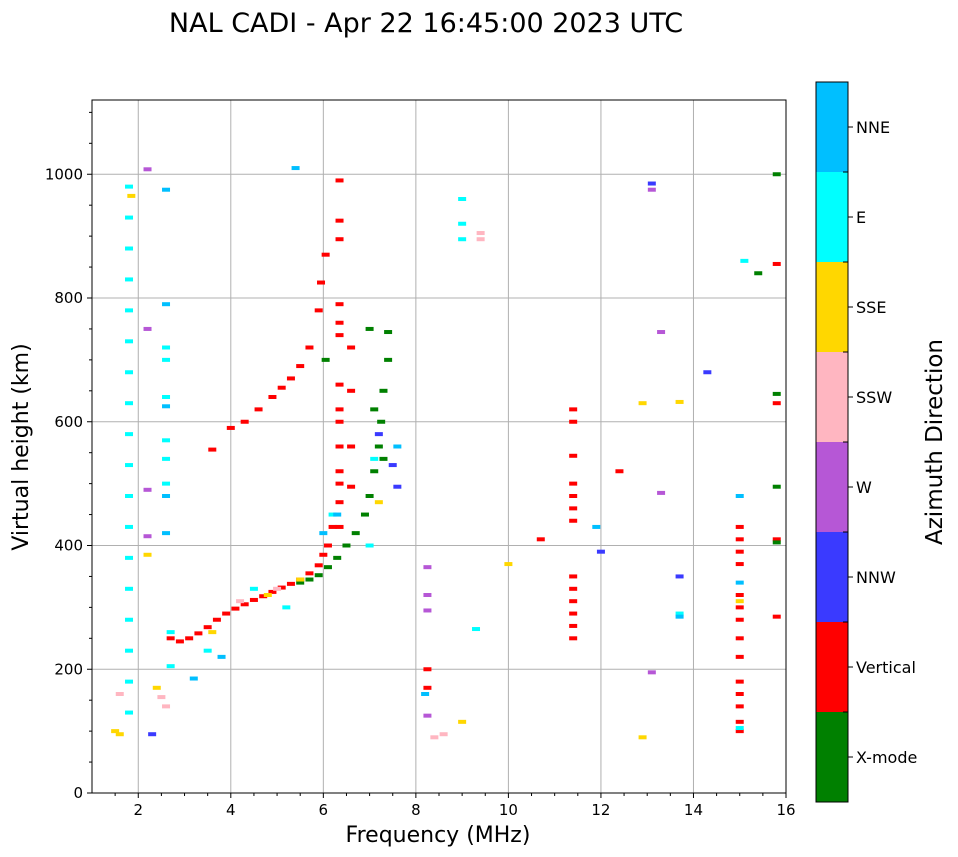  What do you see at coordinates (871, 307) in the screenshot?
I see `colorbar-label: SSE` at bounding box center [871, 307].